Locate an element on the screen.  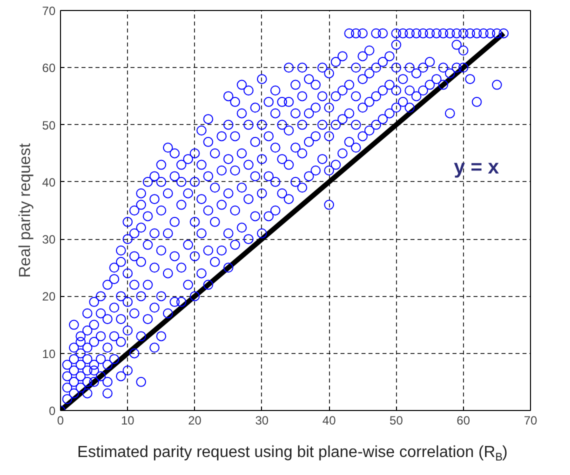
y-tick-label: 70 is located at coordinates (49, 11).